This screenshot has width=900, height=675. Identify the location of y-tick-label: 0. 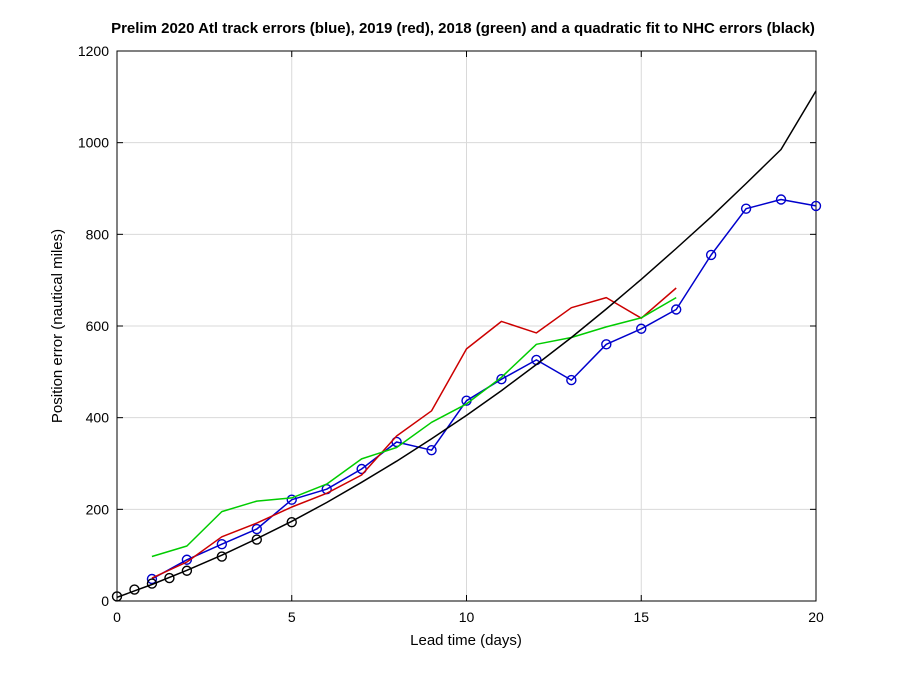
(105, 601).